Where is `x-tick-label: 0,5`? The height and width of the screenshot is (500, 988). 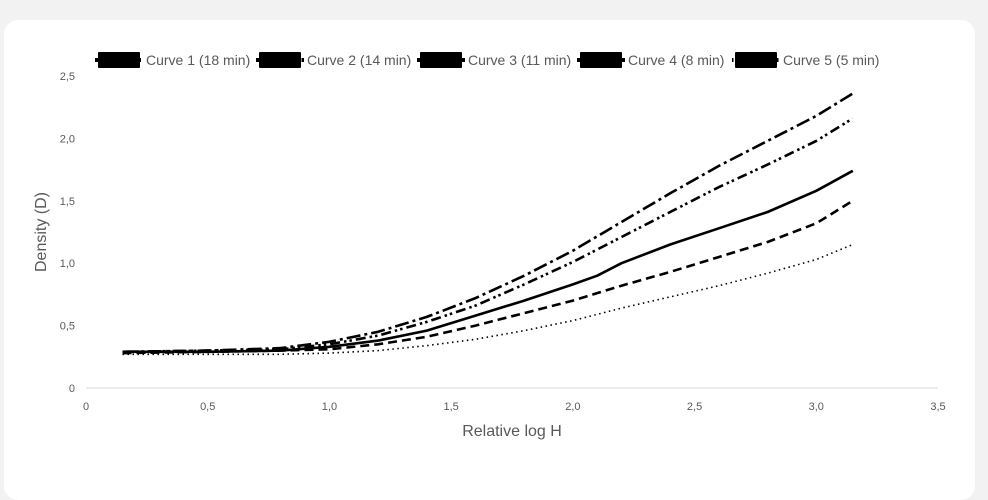 x-tick-label: 0,5 is located at coordinates (207, 407).